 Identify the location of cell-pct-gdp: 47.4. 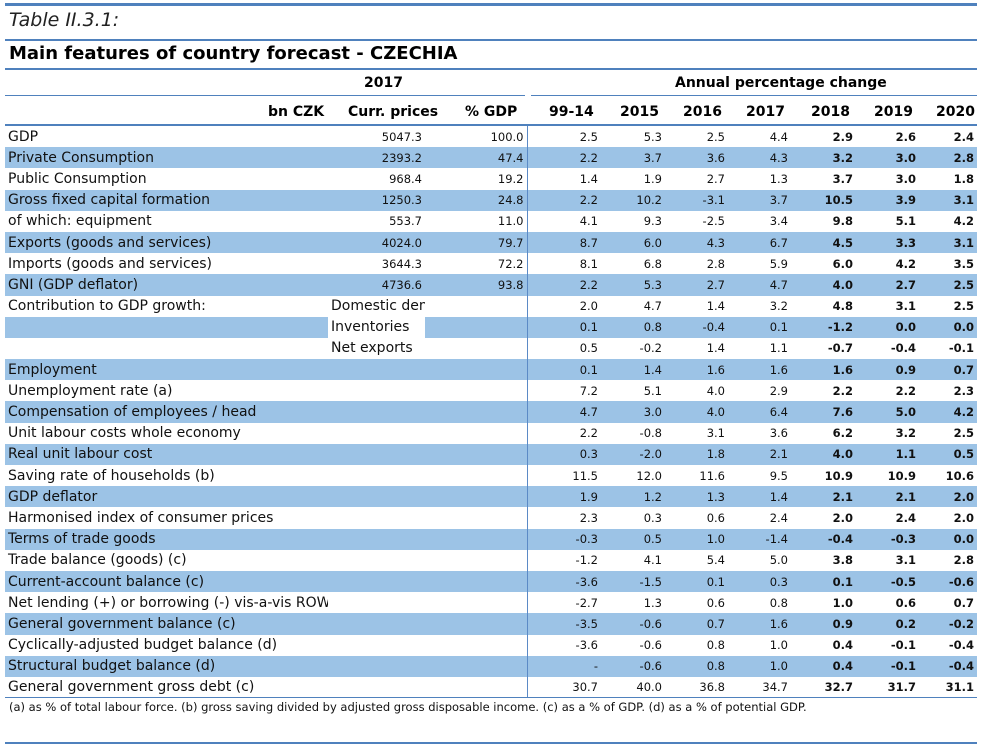
(476, 158).